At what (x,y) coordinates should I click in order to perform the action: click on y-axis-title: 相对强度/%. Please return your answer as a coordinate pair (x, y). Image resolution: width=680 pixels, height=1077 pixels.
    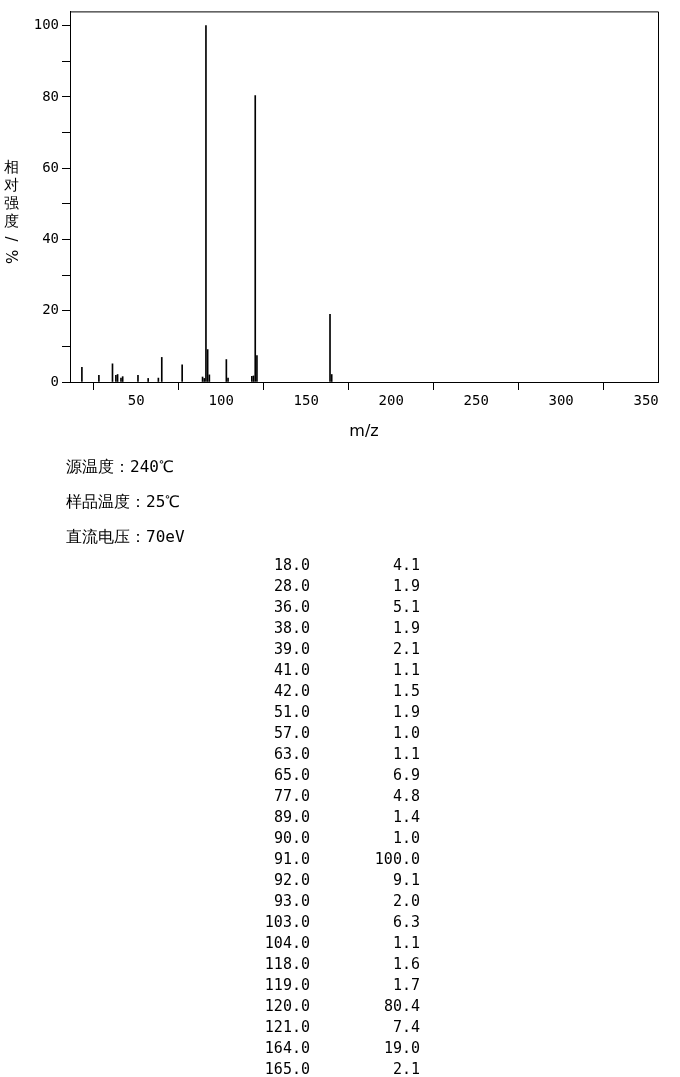
    Looking at the image, I should click on (11, 212).